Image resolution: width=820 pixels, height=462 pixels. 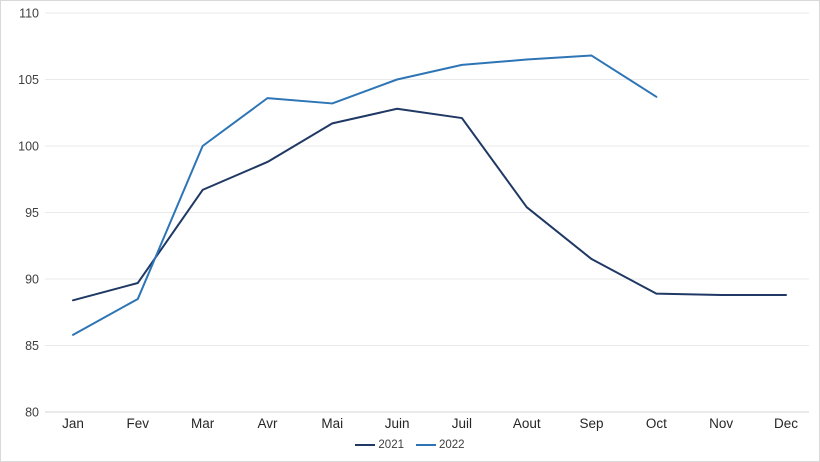 I want to click on legend-label: 2022, so click(x=452, y=445).